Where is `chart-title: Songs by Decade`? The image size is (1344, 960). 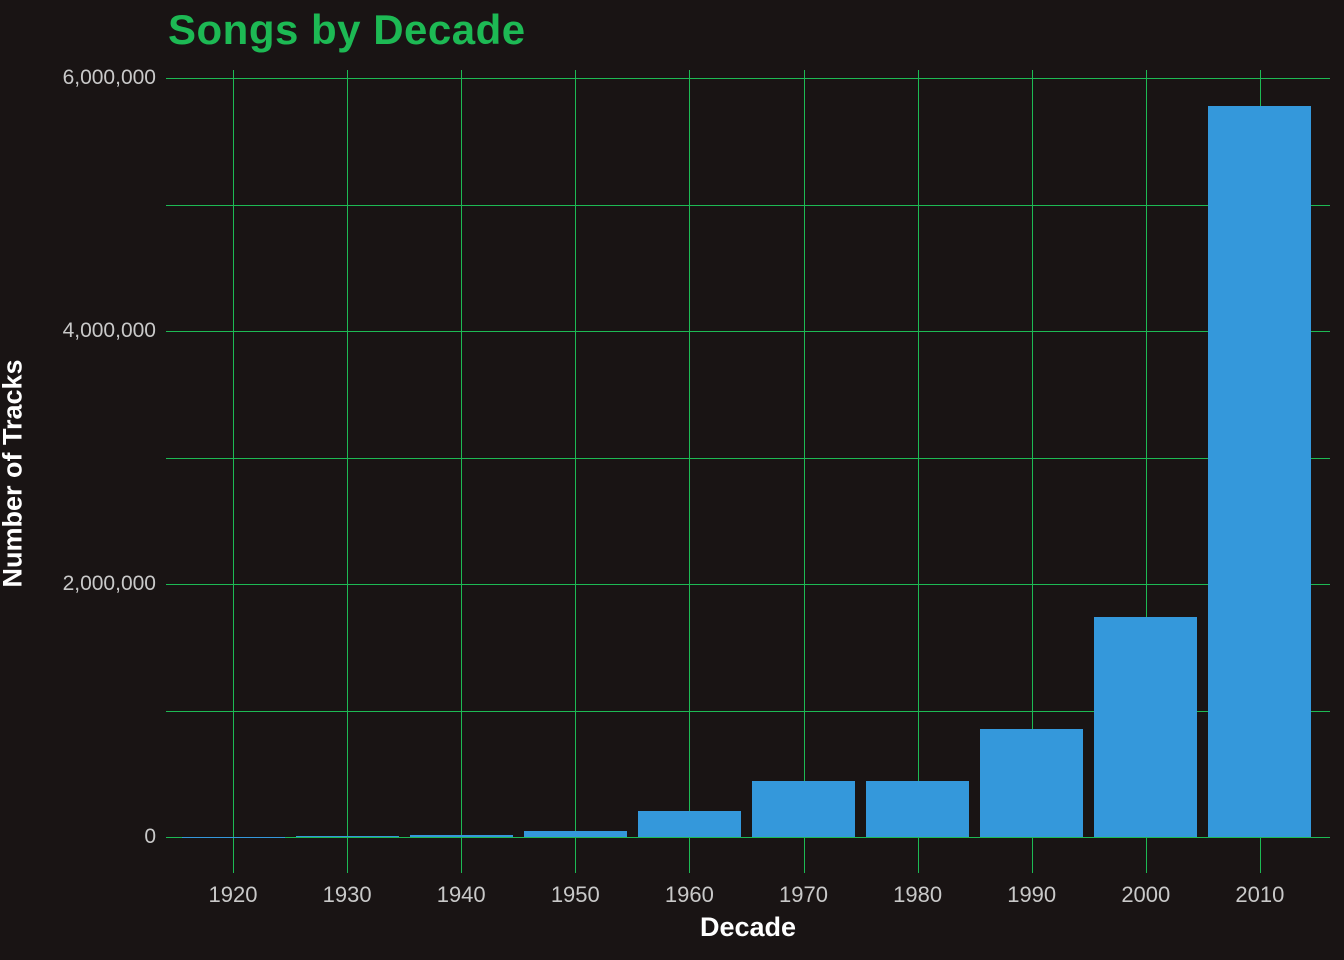
chart-title: Songs by Decade is located at coordinates (347, 29).